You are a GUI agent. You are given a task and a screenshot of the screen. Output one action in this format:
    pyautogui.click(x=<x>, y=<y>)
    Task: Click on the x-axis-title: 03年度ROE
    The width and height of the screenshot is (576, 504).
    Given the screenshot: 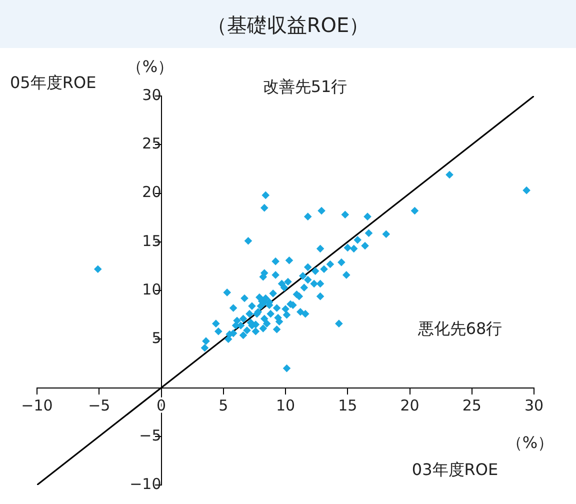 What is the action you would take?
    pyautogui.click(x=455, y=470)
    